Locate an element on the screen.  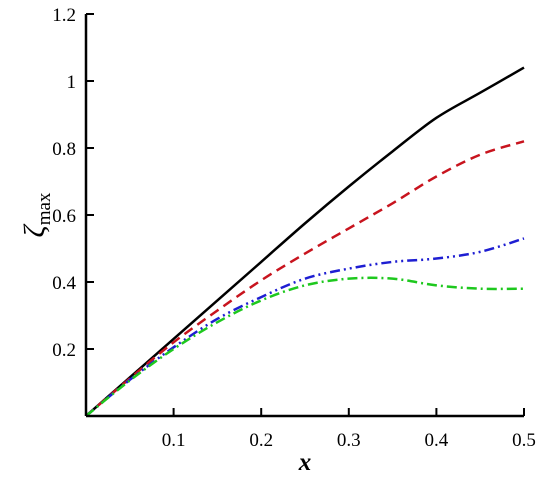
x-tick-label: 0.1 is located at coordinates (174, 440).